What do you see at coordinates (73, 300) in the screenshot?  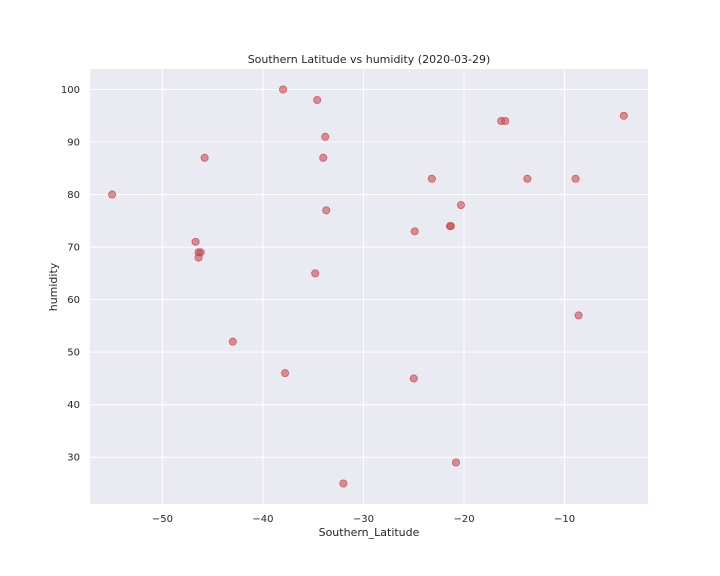 I see `y-tick-label: 60` at bounding box center [73, 300].